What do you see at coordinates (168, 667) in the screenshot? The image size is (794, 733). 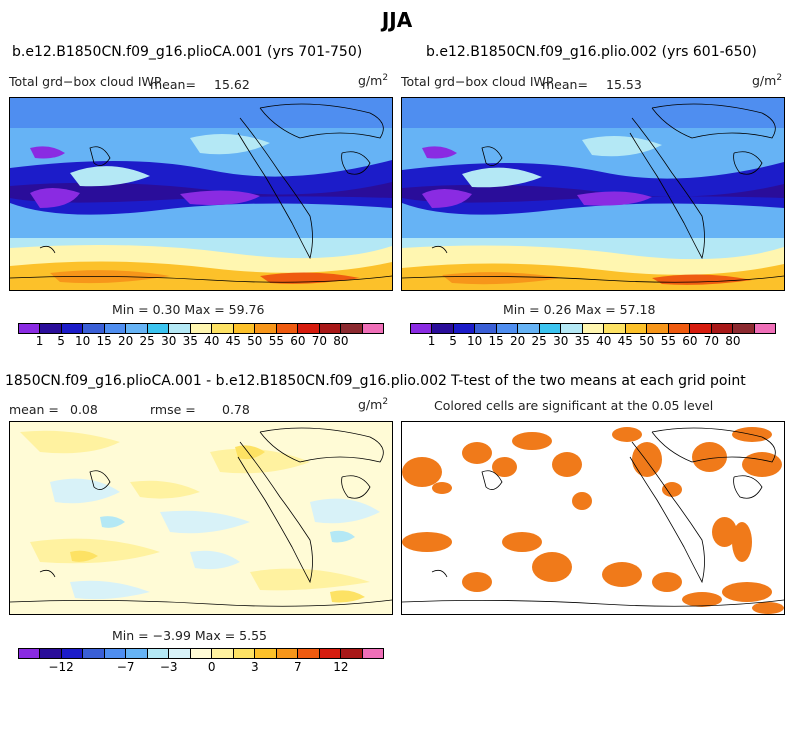 I see `colorbar-tick-label: −3` at bounding box center [168, 667].